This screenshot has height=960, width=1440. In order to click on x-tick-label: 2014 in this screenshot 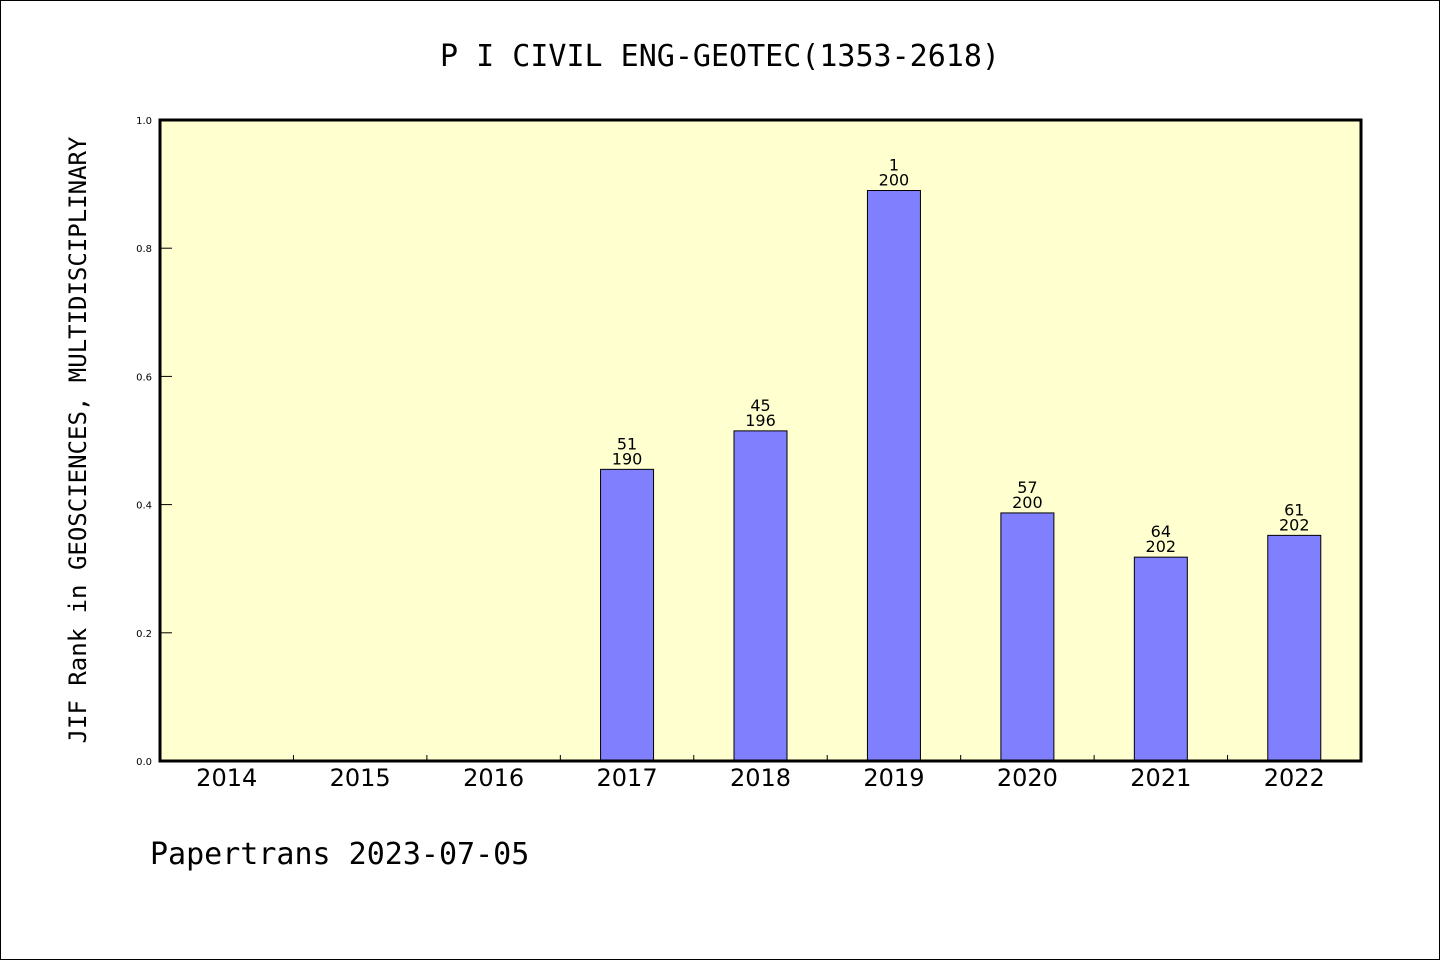, I will do `click(226, 778)`.